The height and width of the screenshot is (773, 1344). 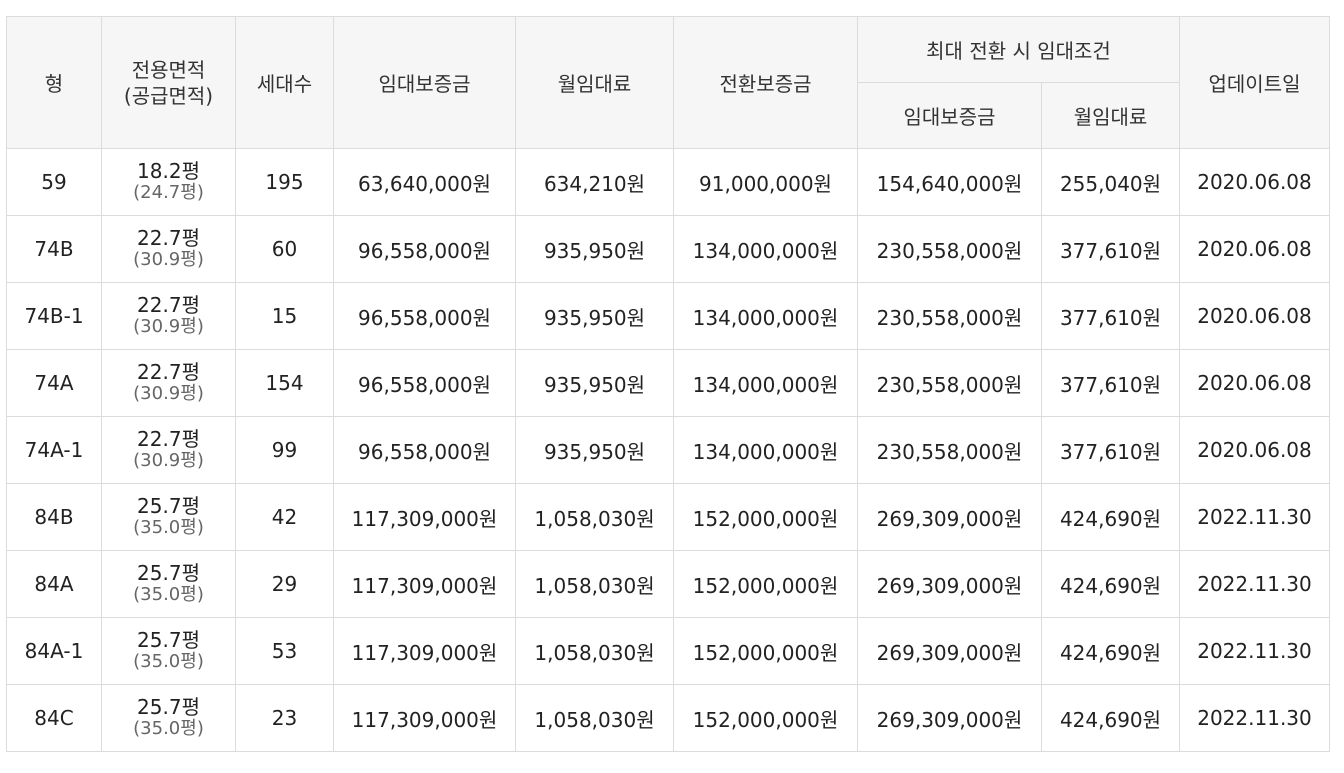 What do you see at coordinates (54, 383) in the screenshot?
I see `cell-type: 74A` at bounding box center [54, 383].